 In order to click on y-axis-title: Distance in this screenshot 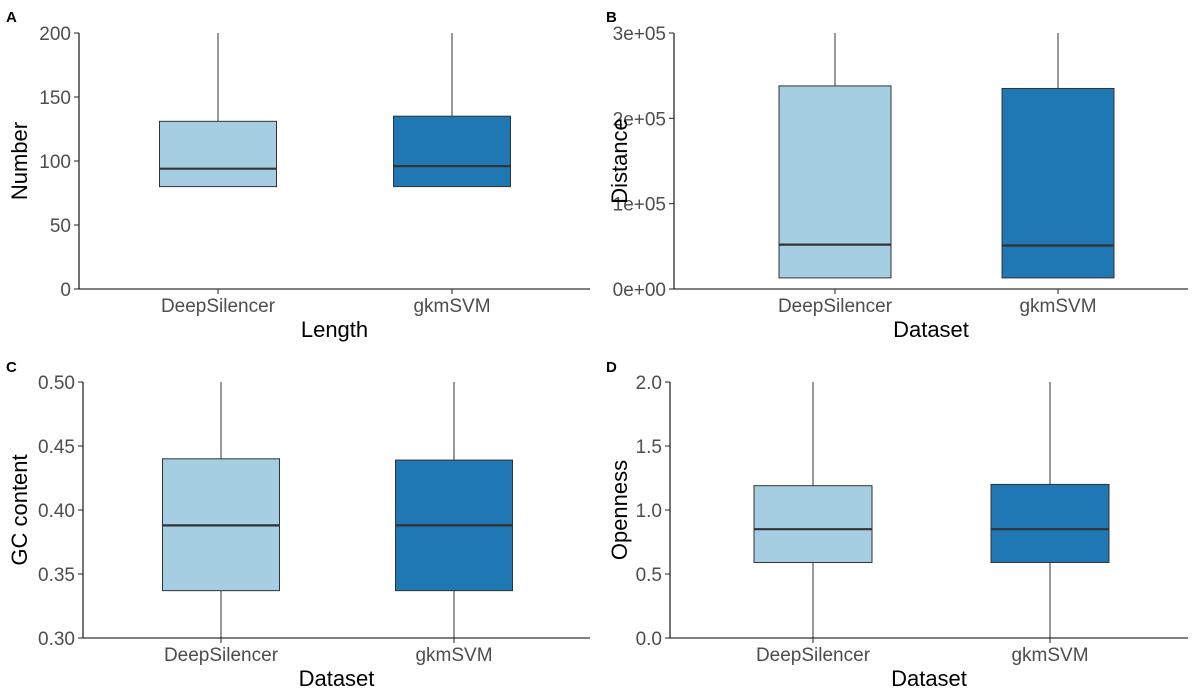, I will do `click(619, 161)`.